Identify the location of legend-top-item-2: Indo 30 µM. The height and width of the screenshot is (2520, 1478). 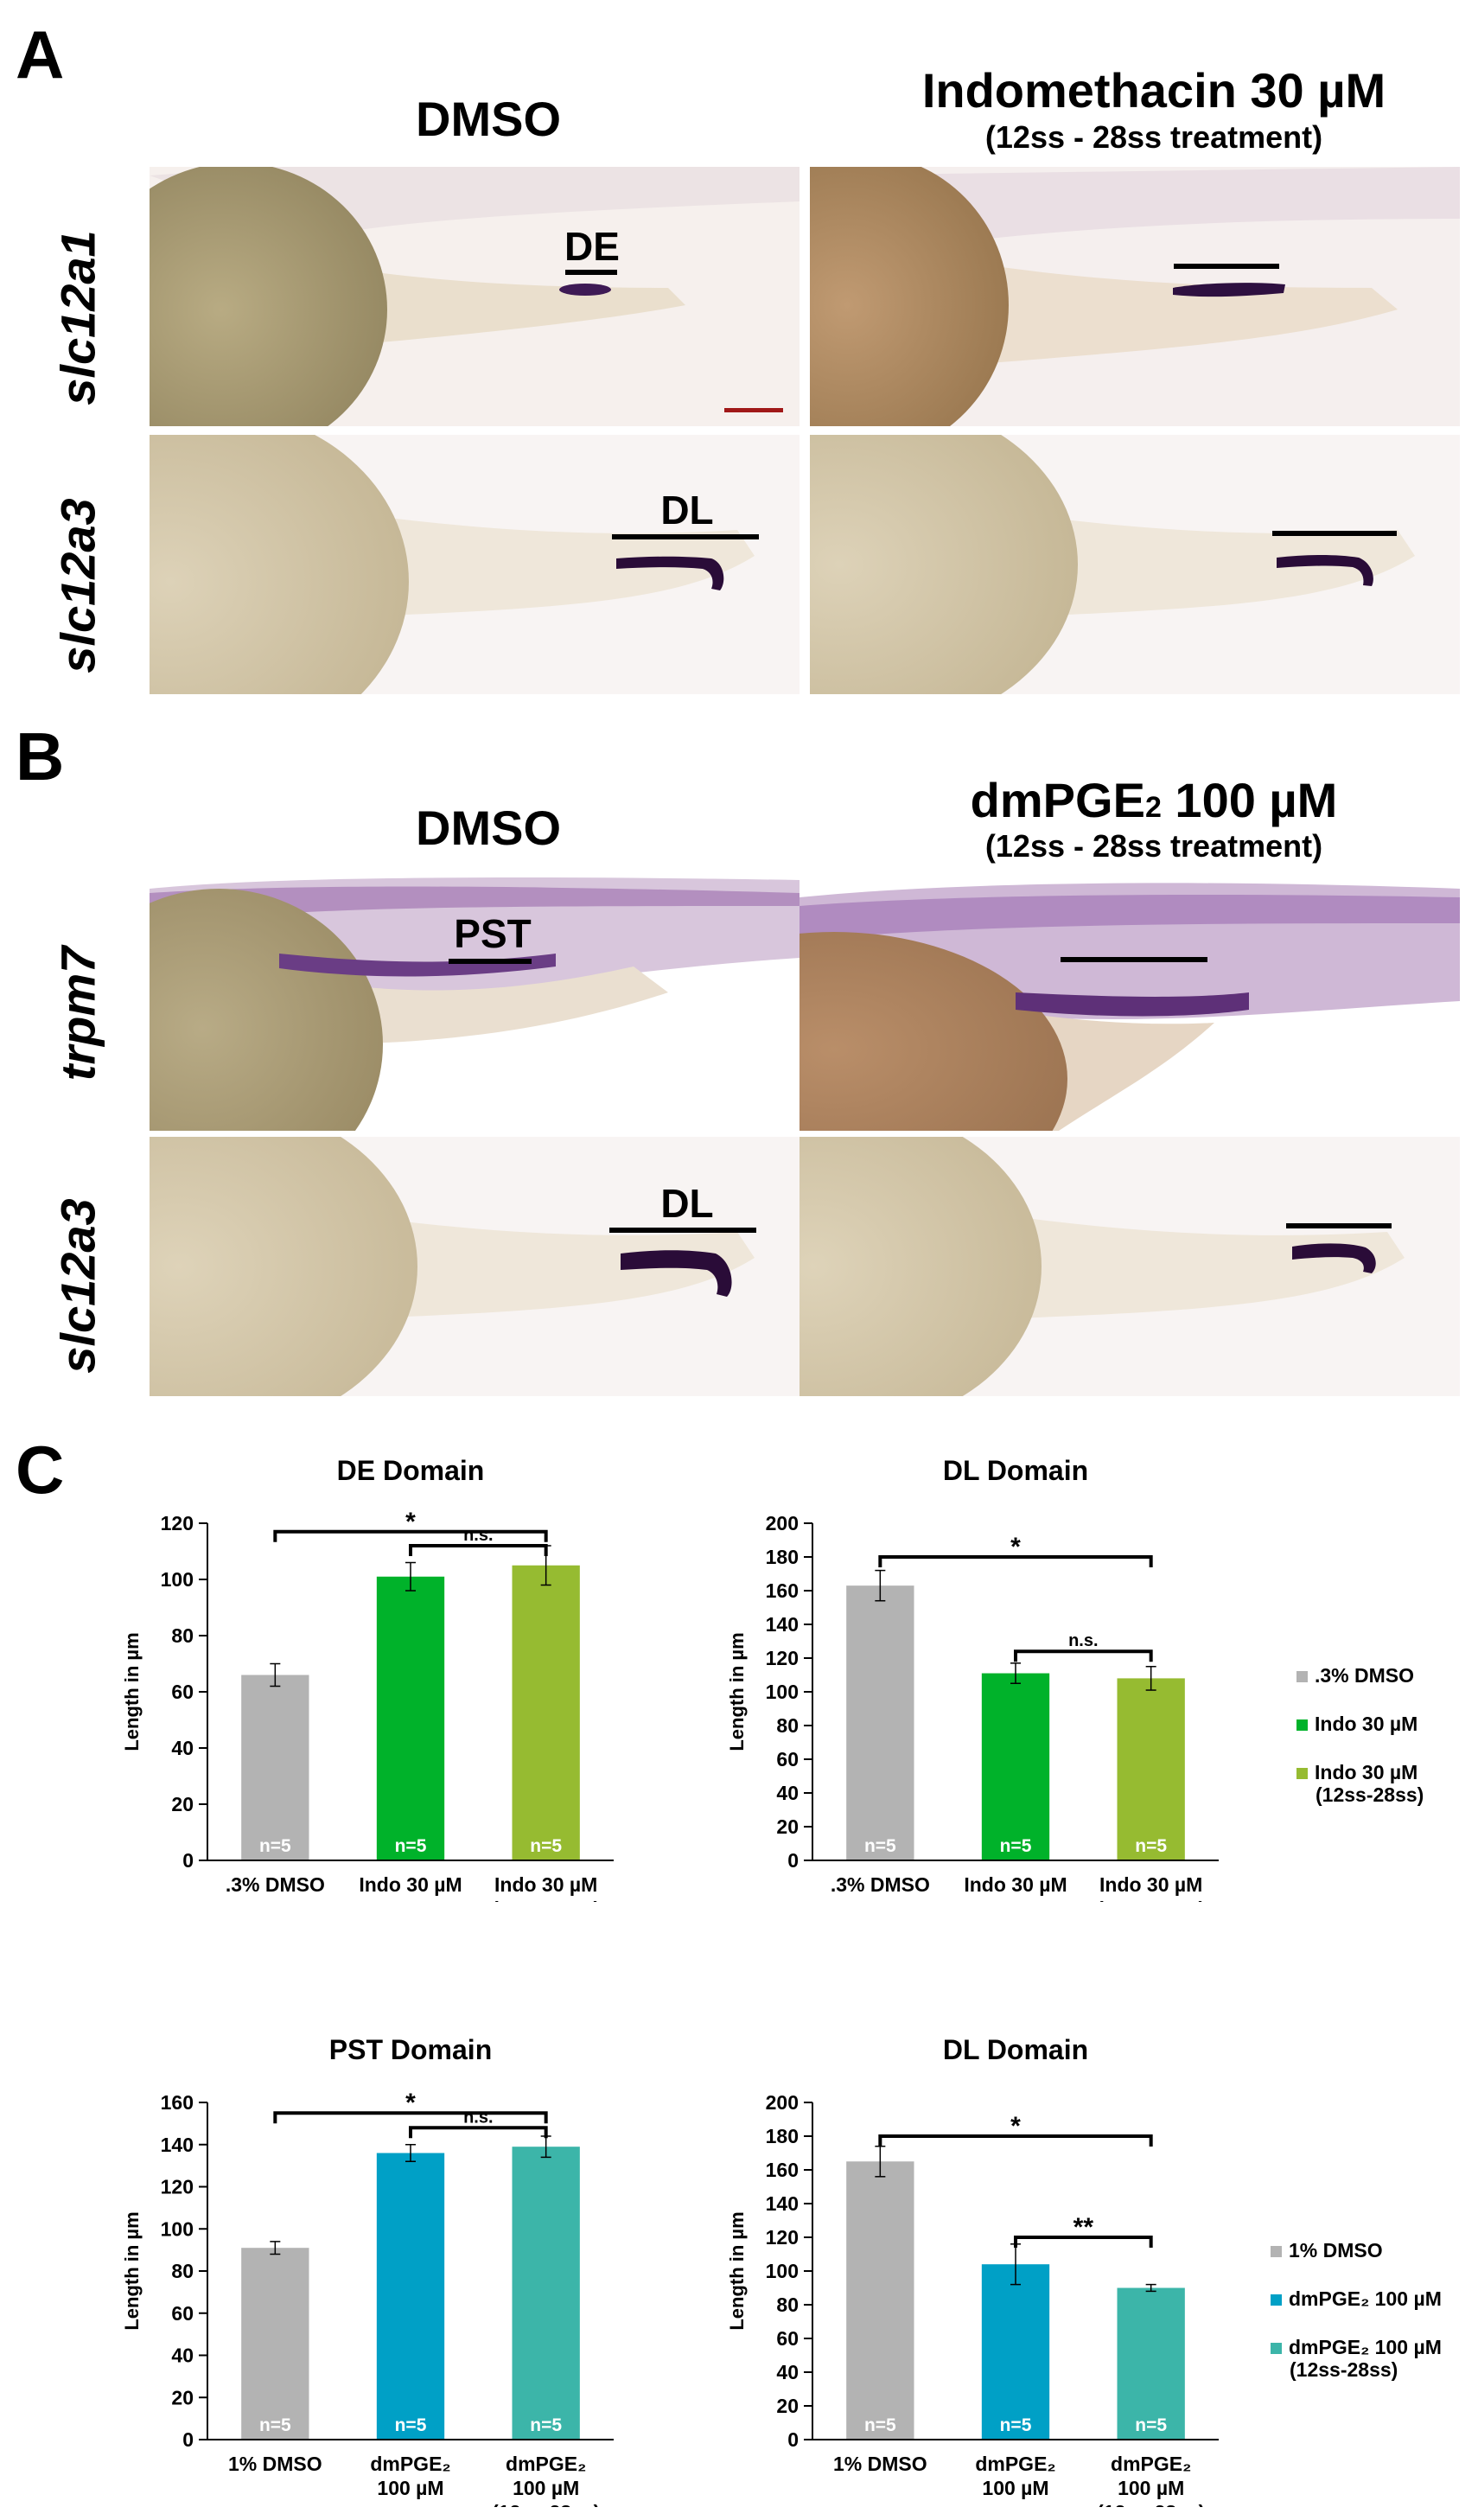
(1356, 1772).